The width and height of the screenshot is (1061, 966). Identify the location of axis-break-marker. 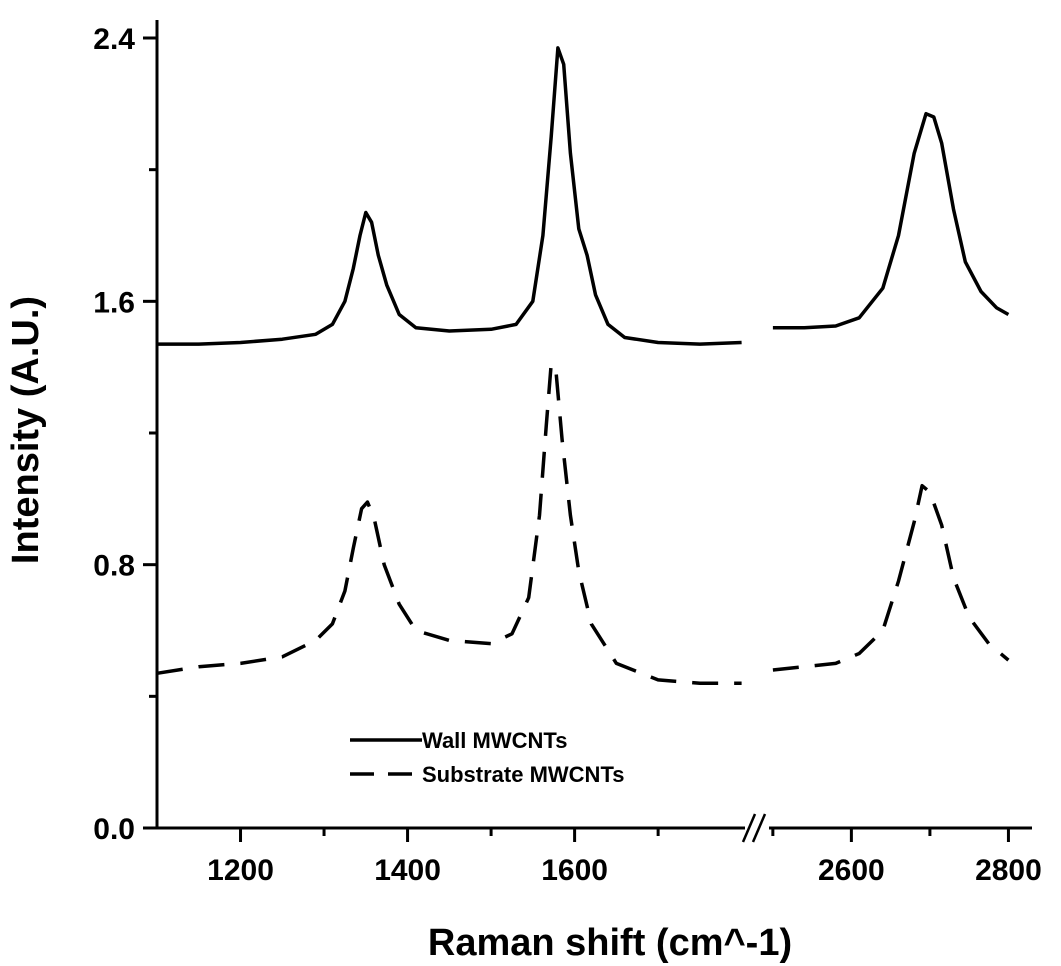
(754, 828).